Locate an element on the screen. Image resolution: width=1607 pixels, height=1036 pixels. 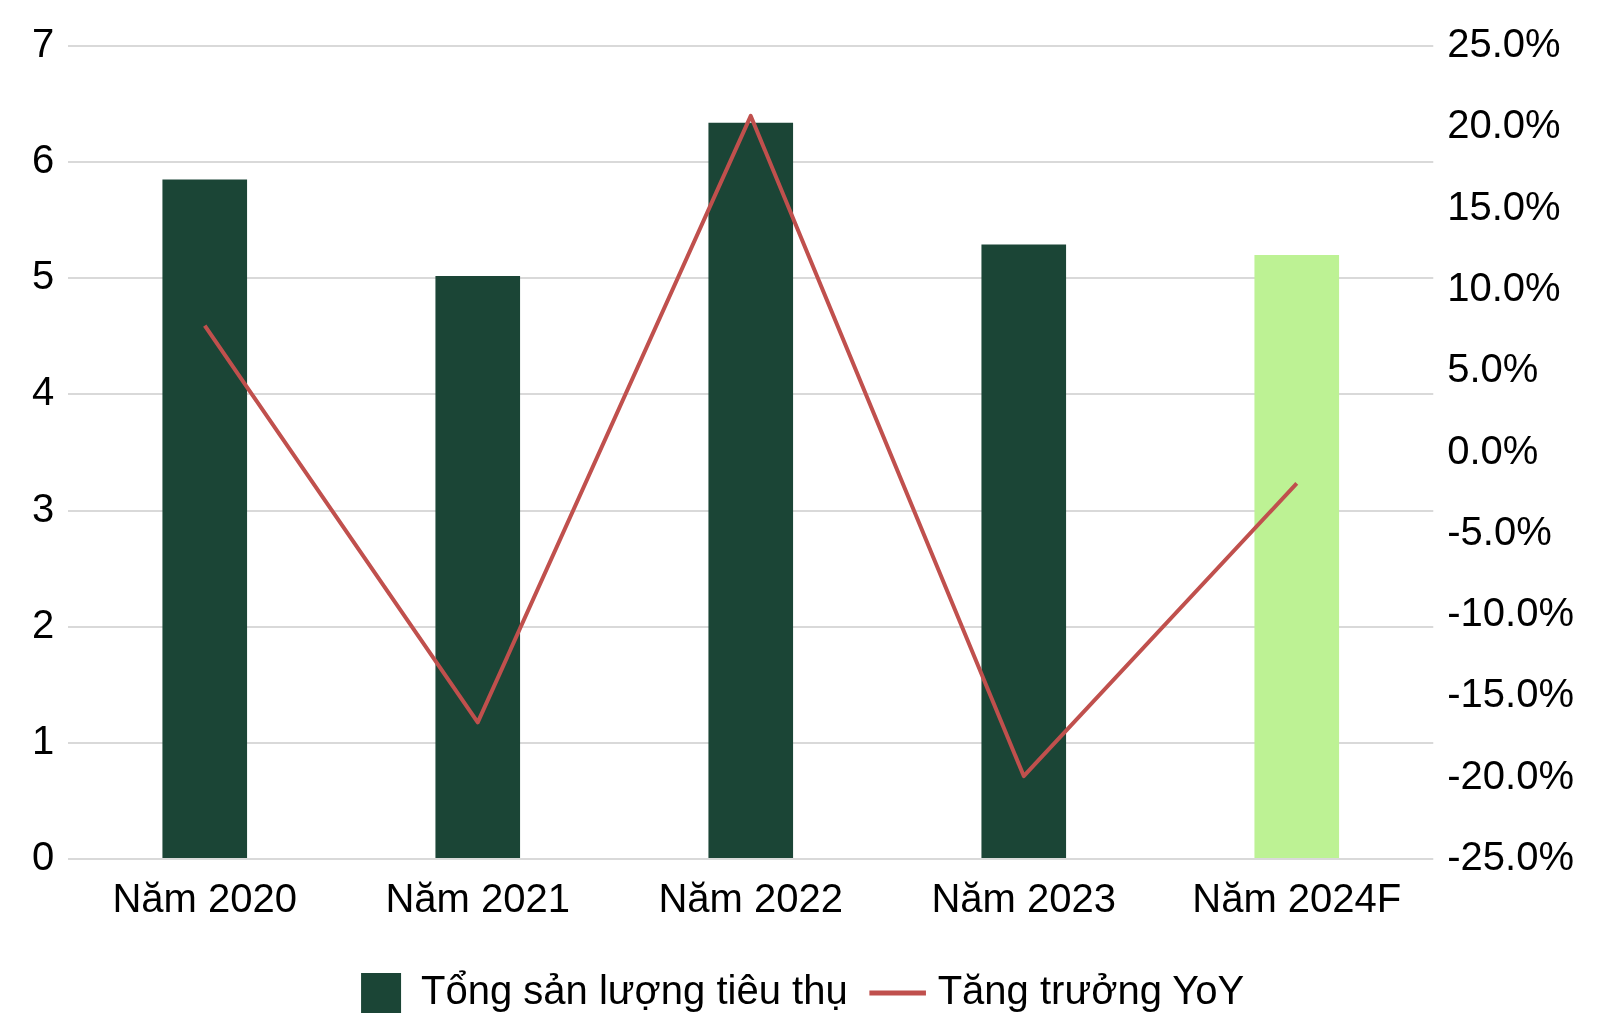
y-tick-label: 2 is located at coordinates (43, 623).